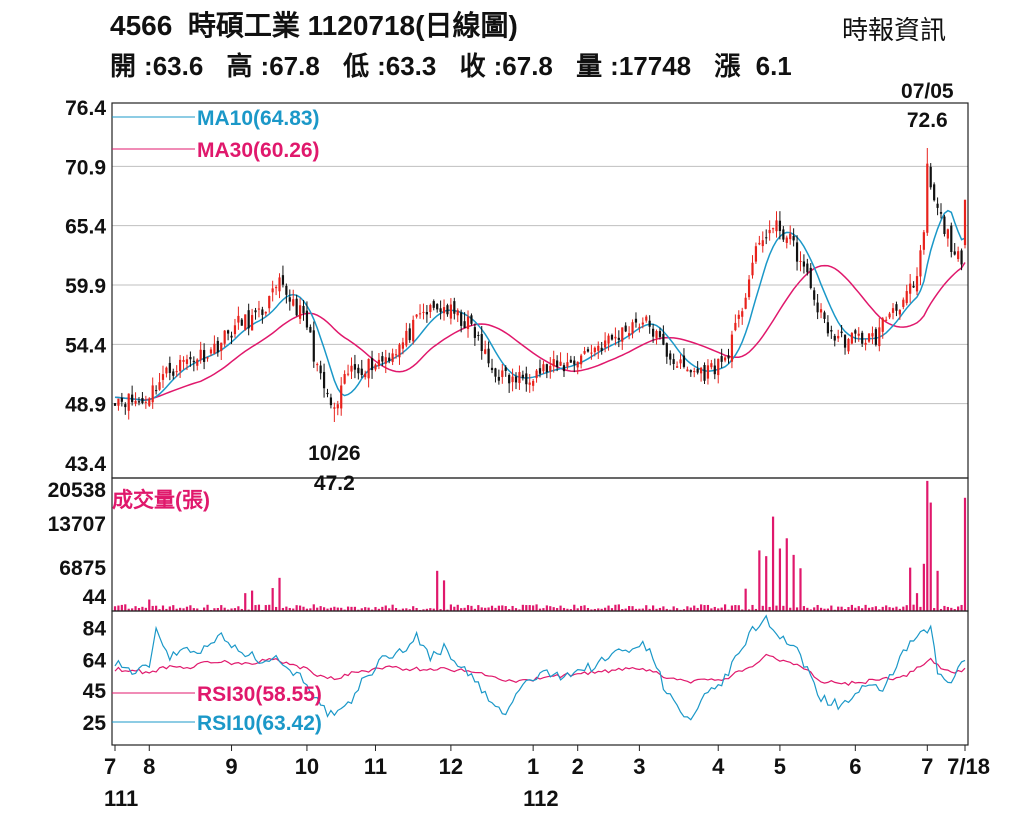 This screenshot has width=1024, height=822. I want to click on quote-open: 開:63.6, so click(157, 66).